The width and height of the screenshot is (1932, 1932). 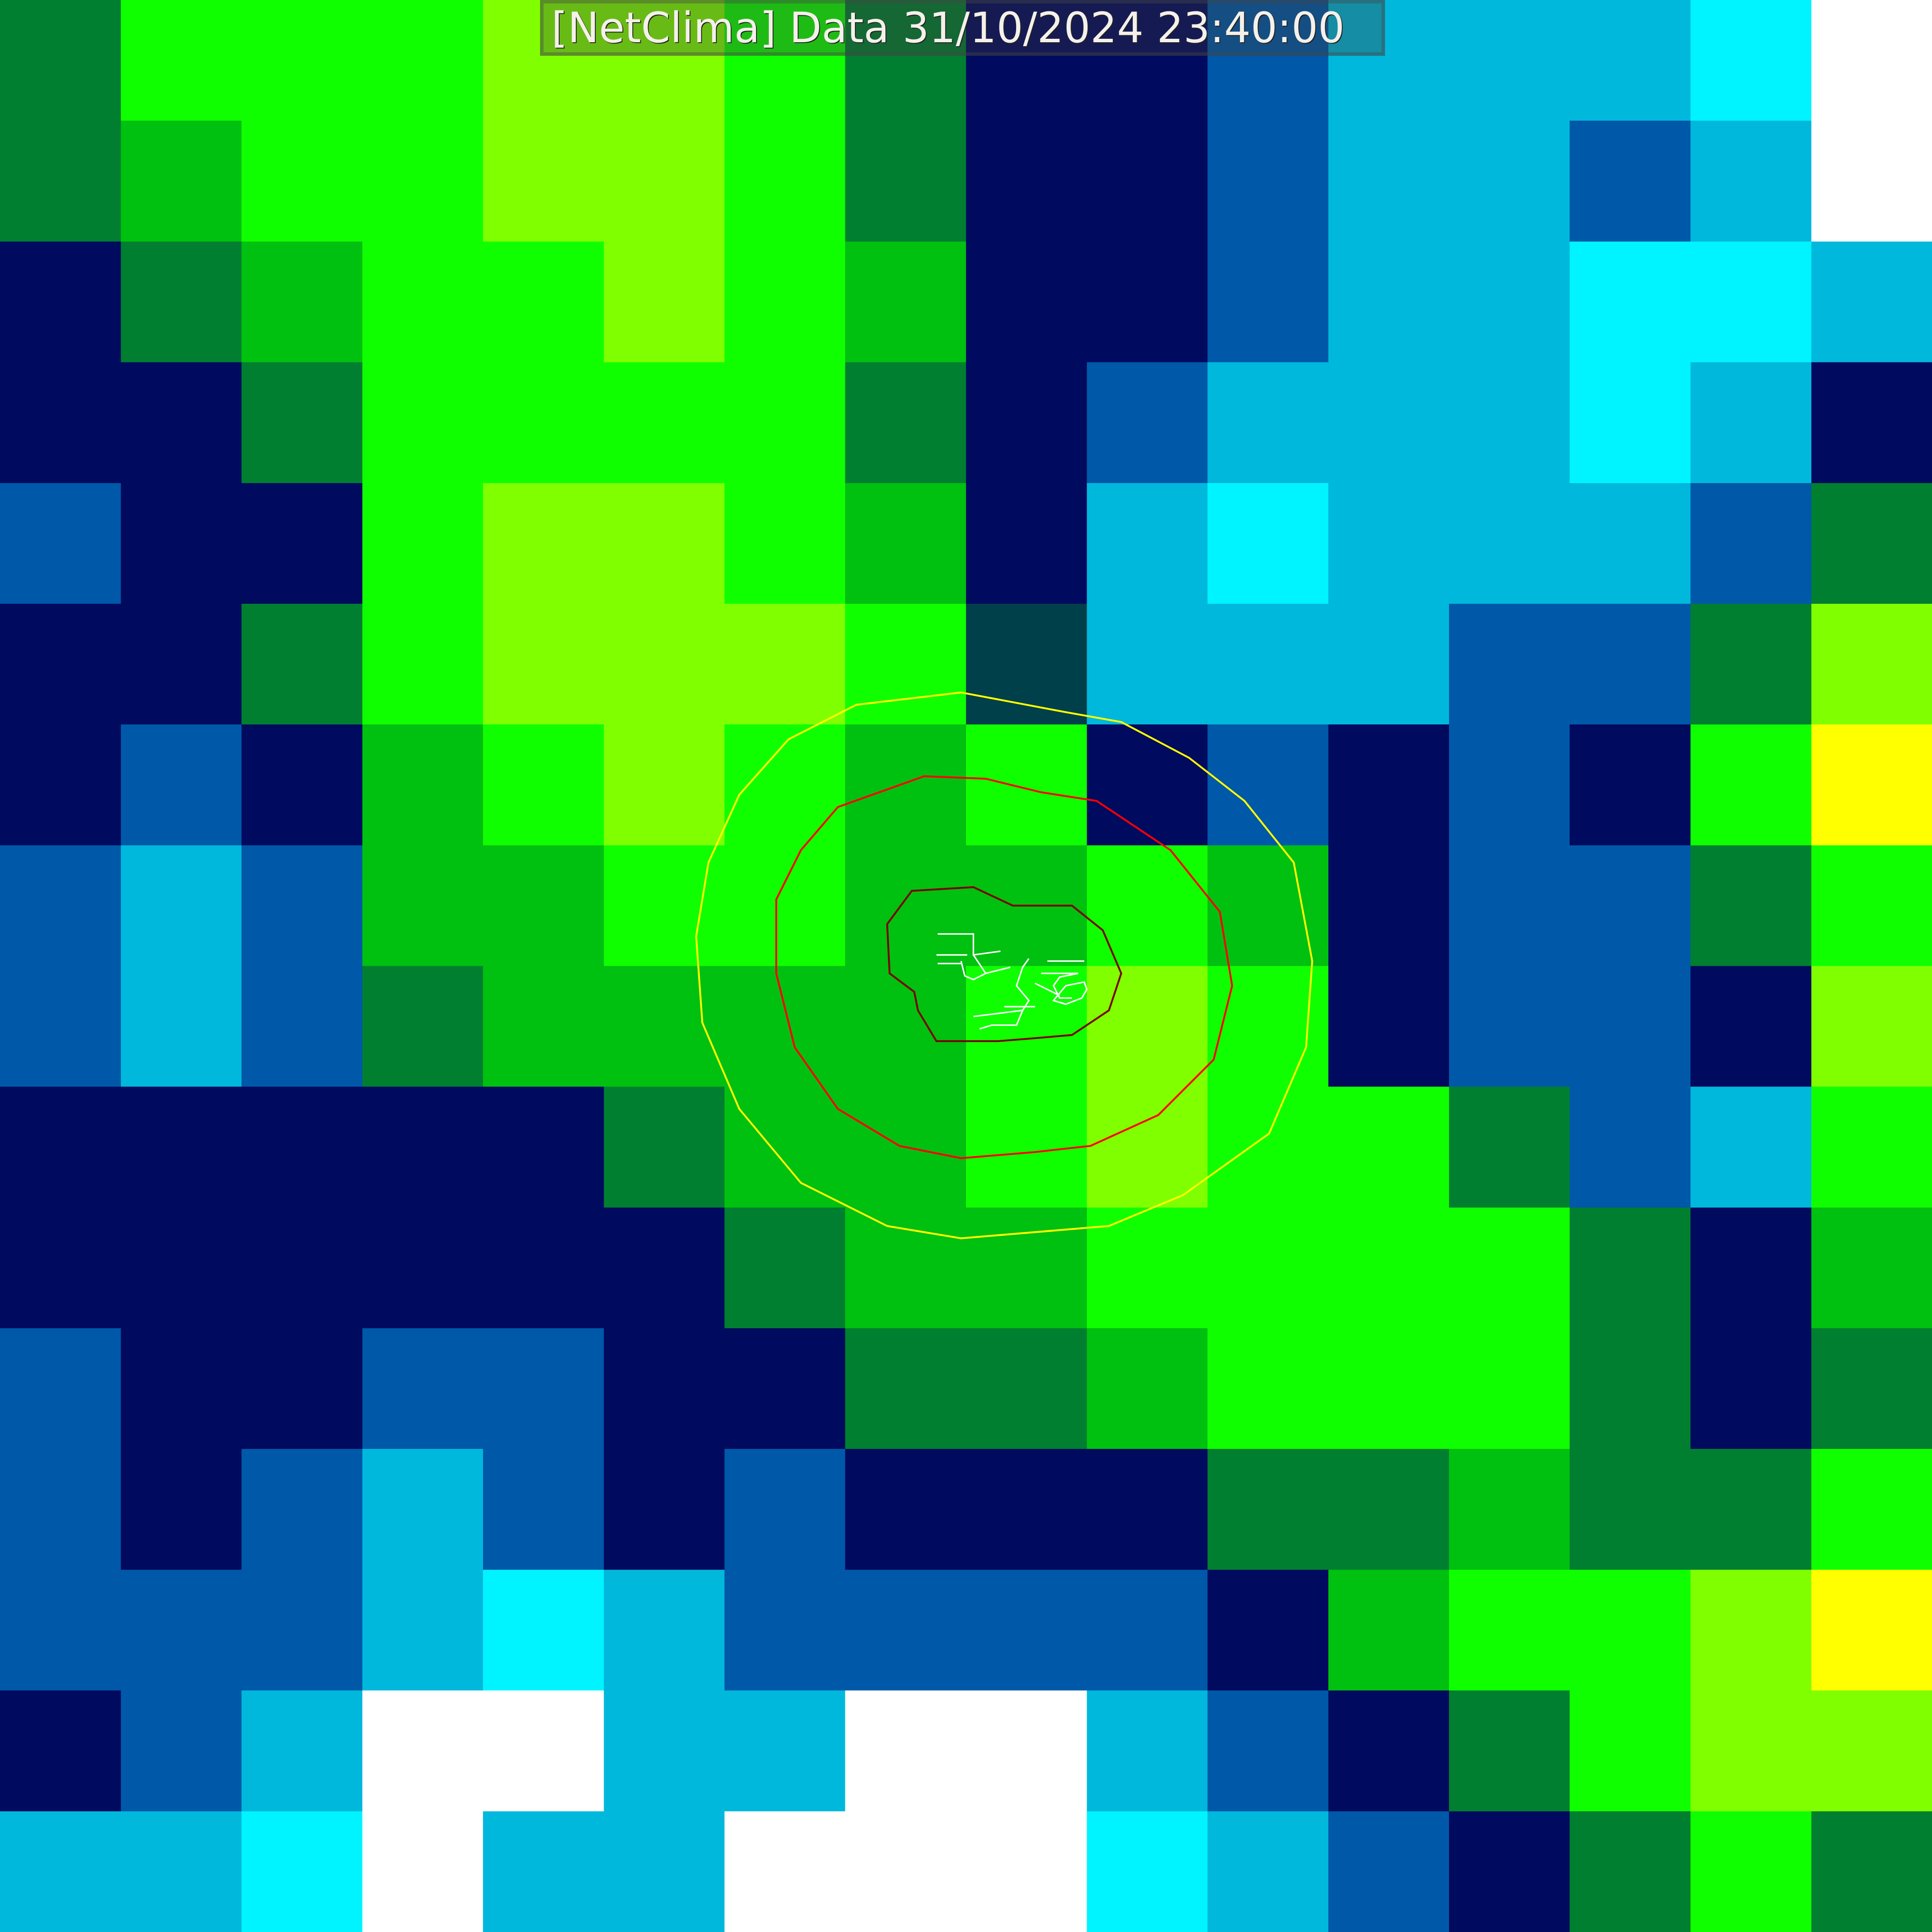 I want to click on outer-contour, so click(x=1004, y=965).